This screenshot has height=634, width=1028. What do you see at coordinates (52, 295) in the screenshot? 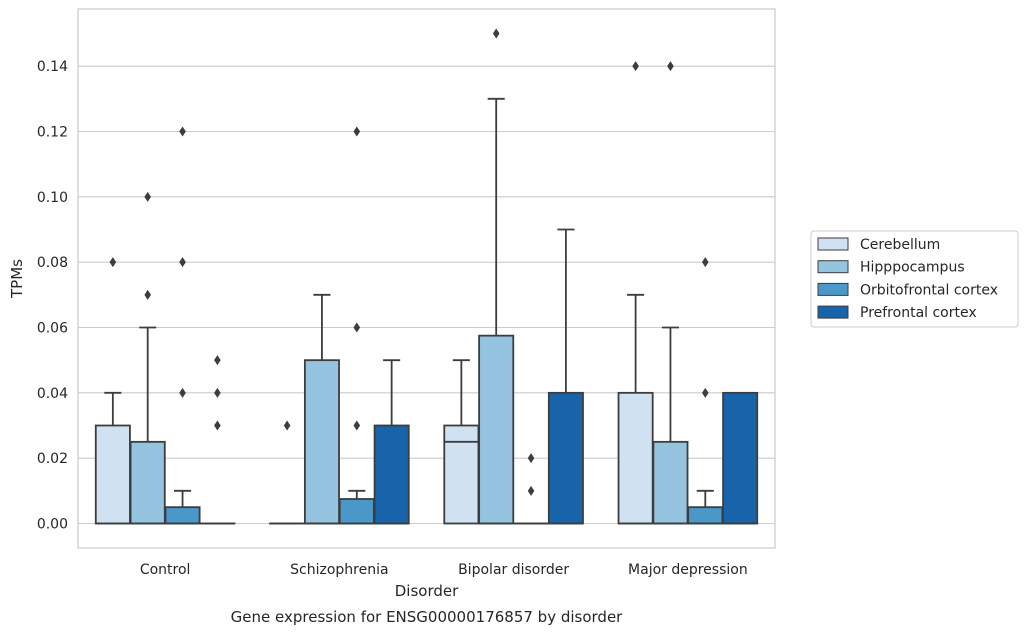
I see `y-axis-ticks: 0.00 0.02 0.04 0.06 0.08 0.10 0.12 0.14` at bounding box center [52, 295].